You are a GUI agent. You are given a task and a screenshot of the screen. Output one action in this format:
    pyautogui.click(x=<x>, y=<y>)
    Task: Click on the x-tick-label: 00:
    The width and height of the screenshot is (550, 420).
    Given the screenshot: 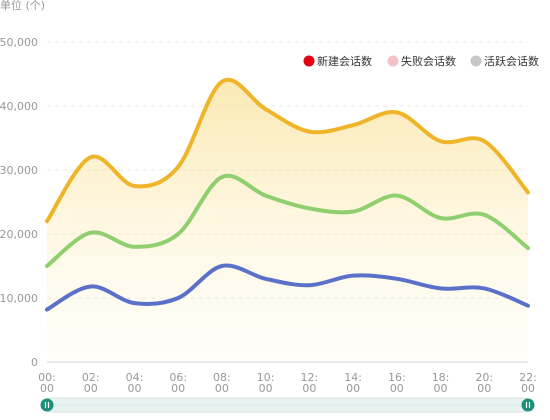 What is the action you would take?
    pyautogui.click(x=47, y=377)
    